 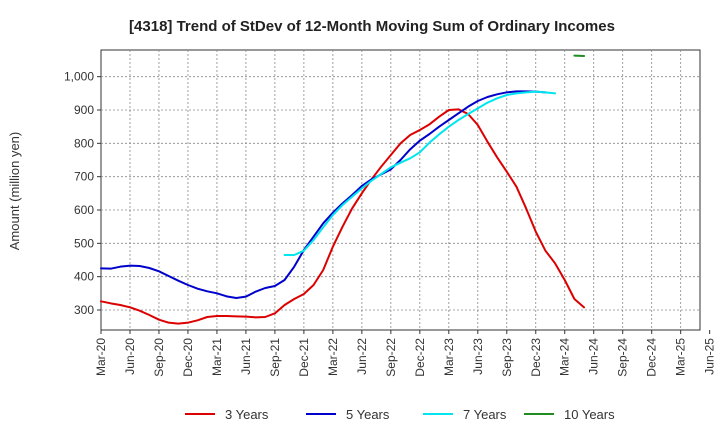 I want to click on series-line-7-years, so click(x=420, y=173).